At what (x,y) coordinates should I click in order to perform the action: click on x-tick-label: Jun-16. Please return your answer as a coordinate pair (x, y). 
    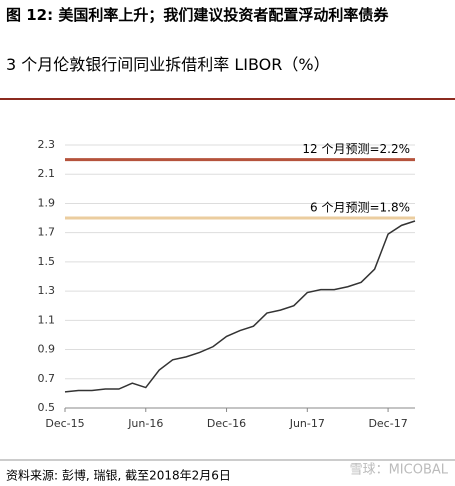
    Looking at the image, I should click on (145, 423).